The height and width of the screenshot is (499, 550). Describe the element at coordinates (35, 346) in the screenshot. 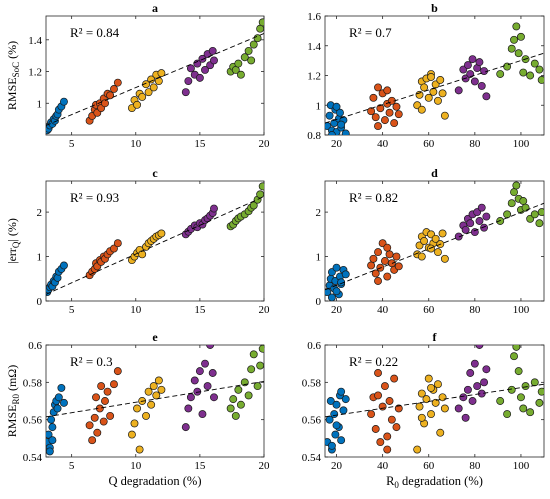

I see `y-tick-label: 0.6` at that location.